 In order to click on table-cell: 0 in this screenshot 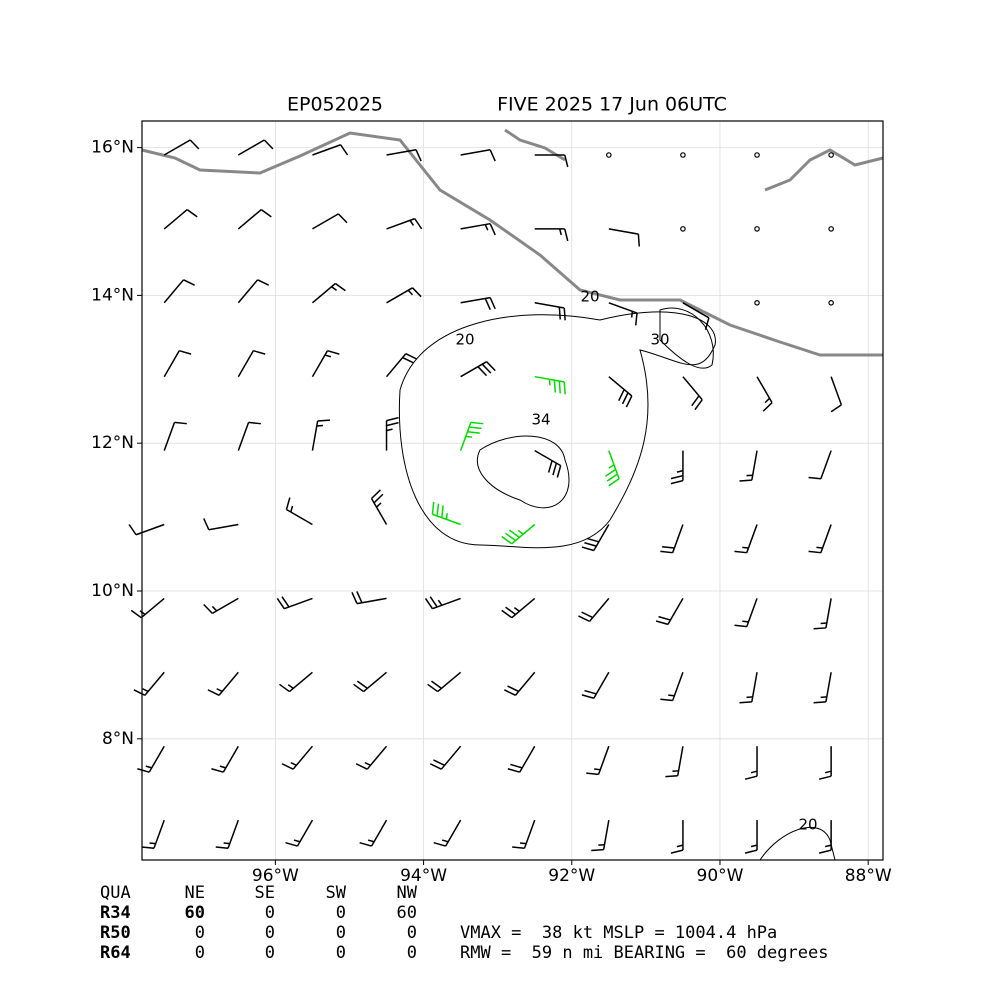, I will do `click(341, 933)`.